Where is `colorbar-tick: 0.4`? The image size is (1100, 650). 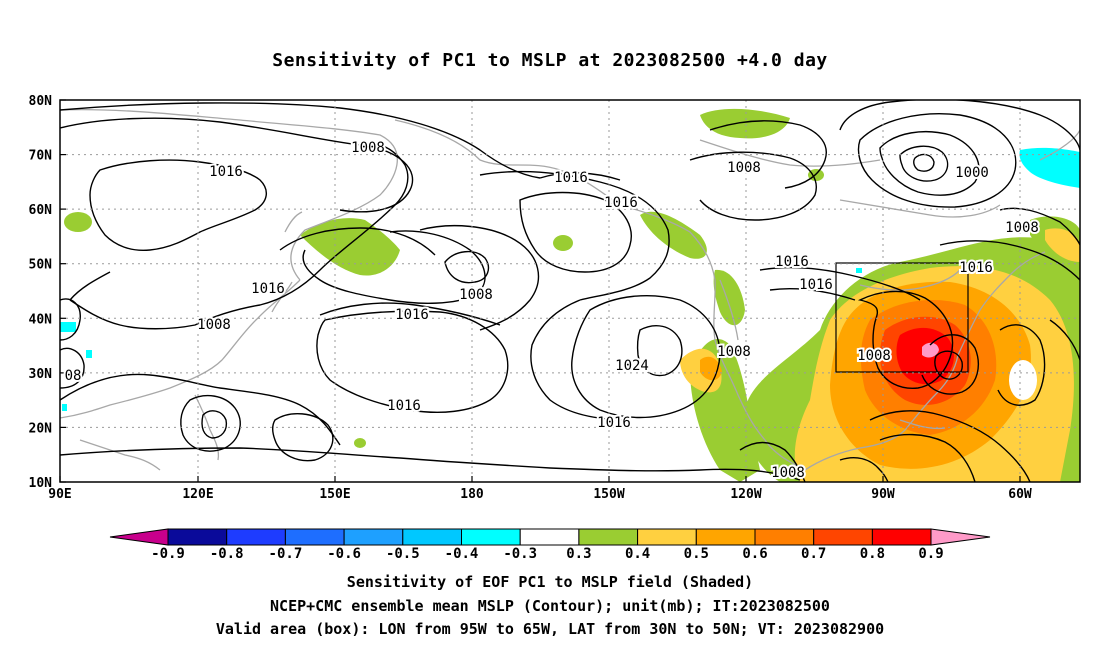 colorbar-tick: 0.4 is located at coordinates (637, 554).